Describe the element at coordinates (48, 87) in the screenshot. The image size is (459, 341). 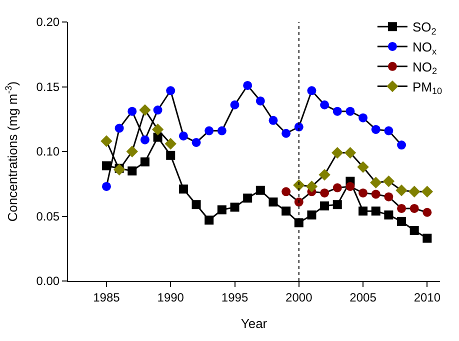
I see `y-tick-label: 0.15` at that location.